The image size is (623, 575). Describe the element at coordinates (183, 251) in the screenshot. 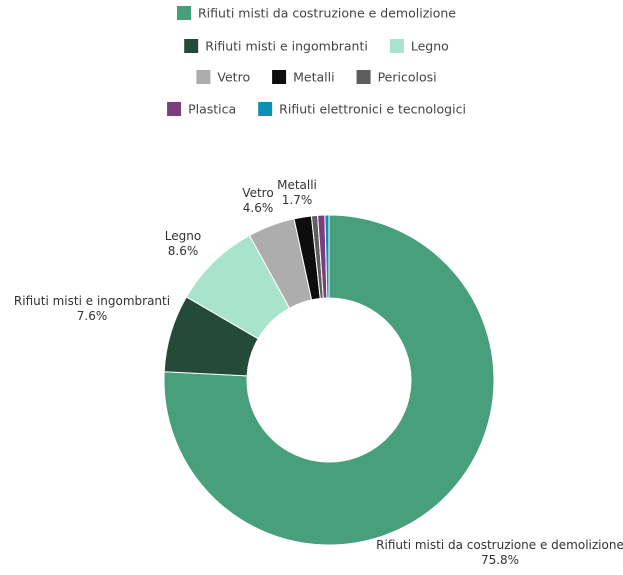

I see `slice-label-value: 8.6%` at that location.